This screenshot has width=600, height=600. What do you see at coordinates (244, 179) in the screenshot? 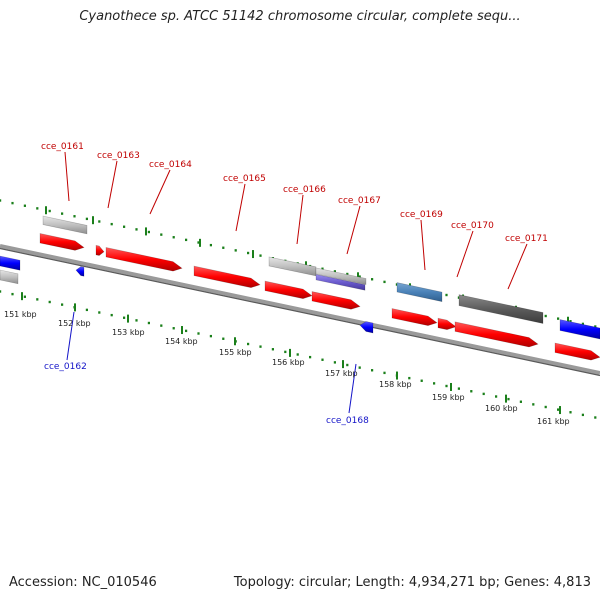
I see `gene-label: cce_0165` at bounding box center [244, 179].